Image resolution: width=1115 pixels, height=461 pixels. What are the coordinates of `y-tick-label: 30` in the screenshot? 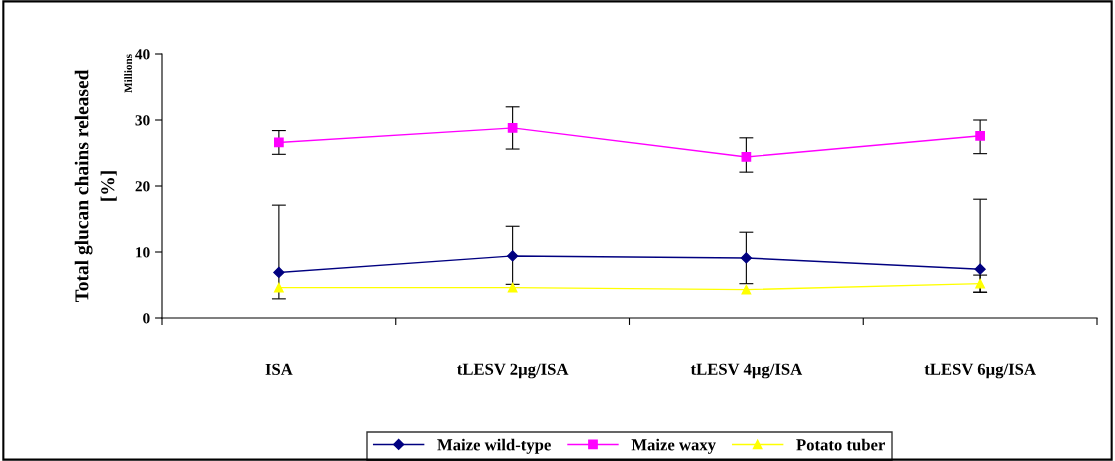 It's located at (142, 120).